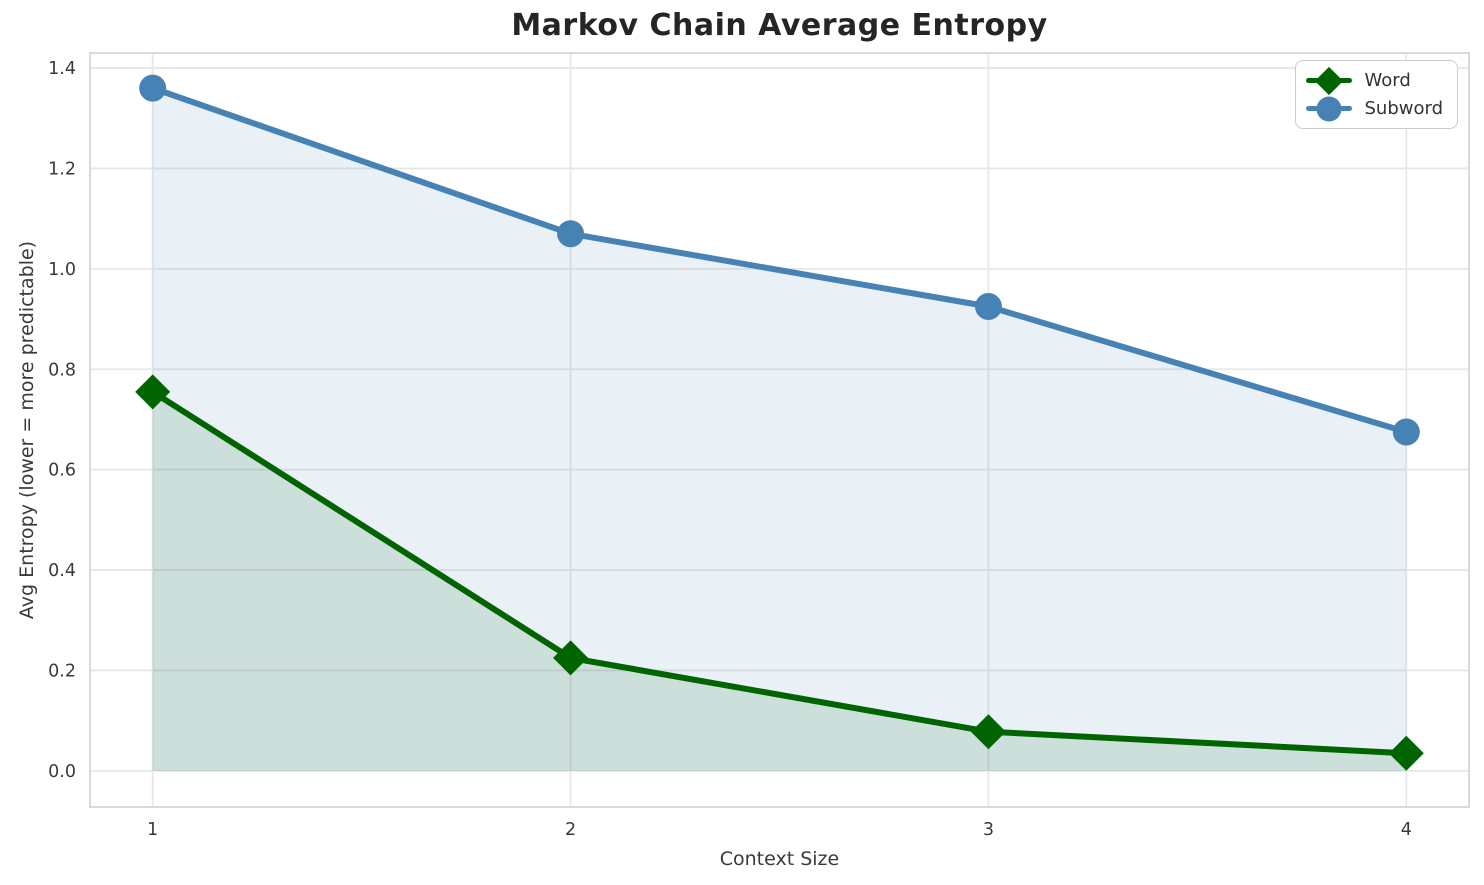  What do you see at coordinates (570, 830) in the screenshot?
I see `x-tick-label: 2` at bounding box center [570, 830].